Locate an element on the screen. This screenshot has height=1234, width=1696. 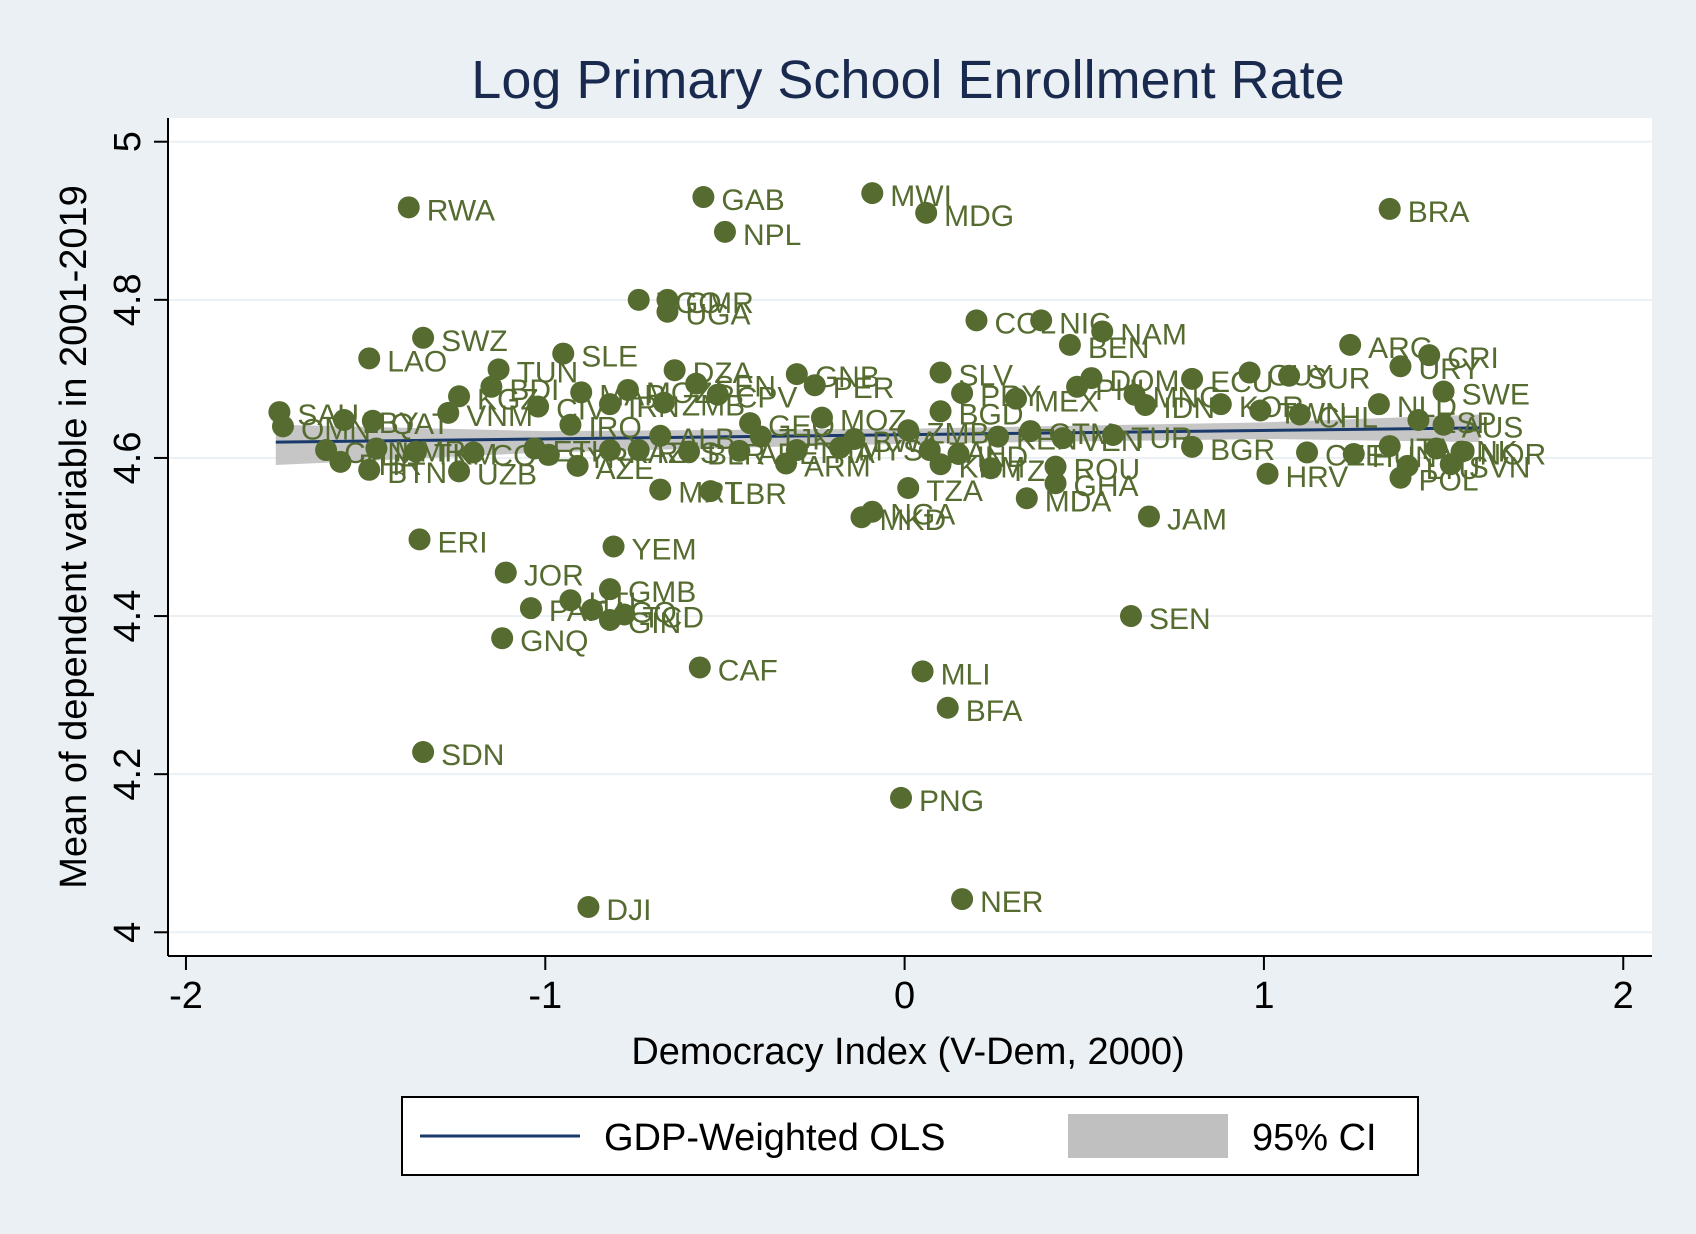
point-label: LTU is located at coordinates (1453, 469).